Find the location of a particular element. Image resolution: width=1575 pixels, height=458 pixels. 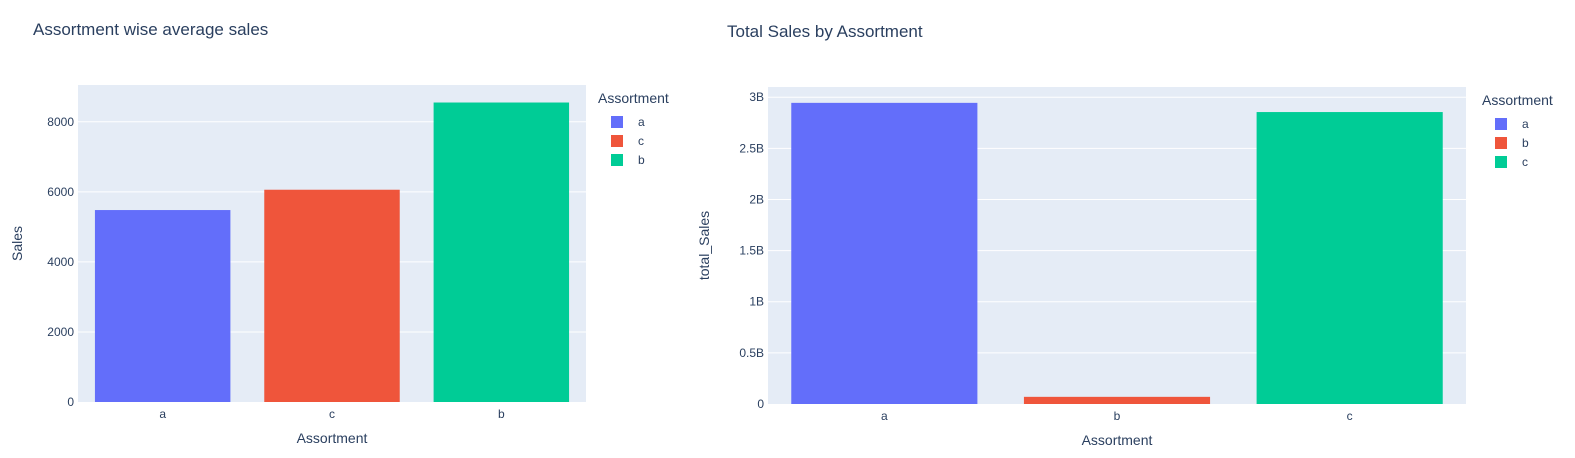

total-legend-item-b: b is located at coordinates (1512, 143).